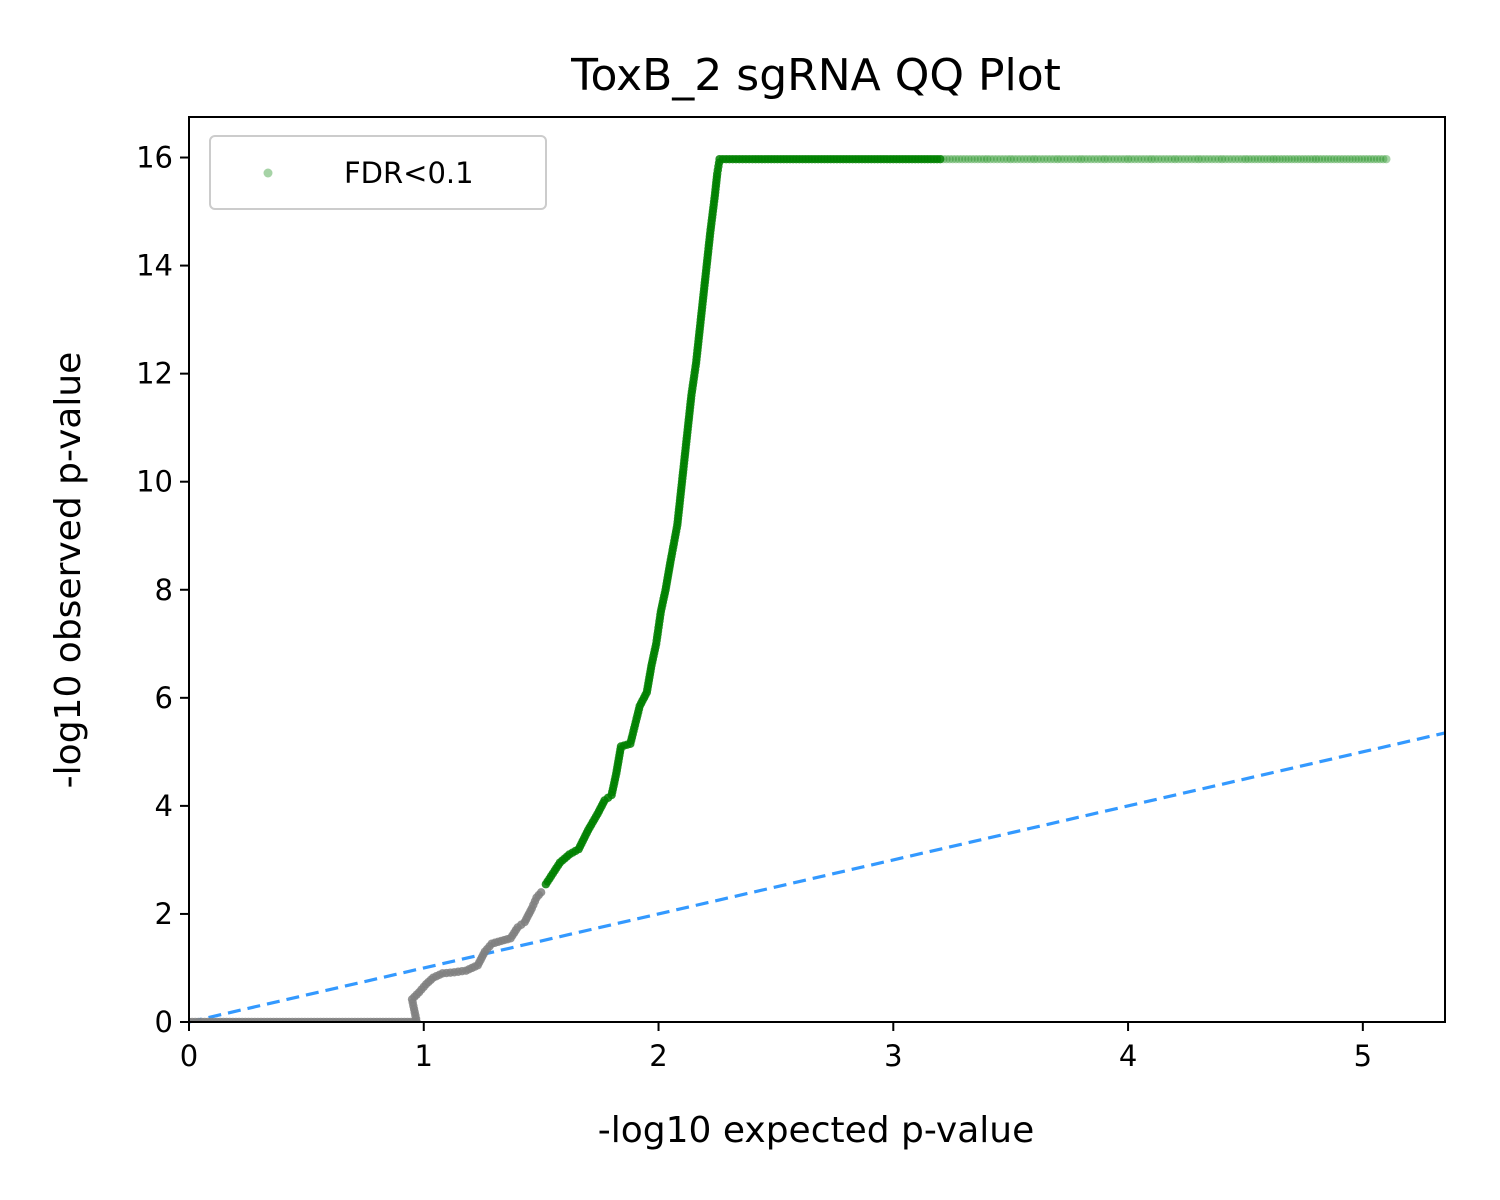 This screenshot has height=1200, width=1500. What do you see at coordinates (816, 1130) in the screenshot?
I see `x-axis-label: -log10 expected p-value` at bounding box center [816, 1130].